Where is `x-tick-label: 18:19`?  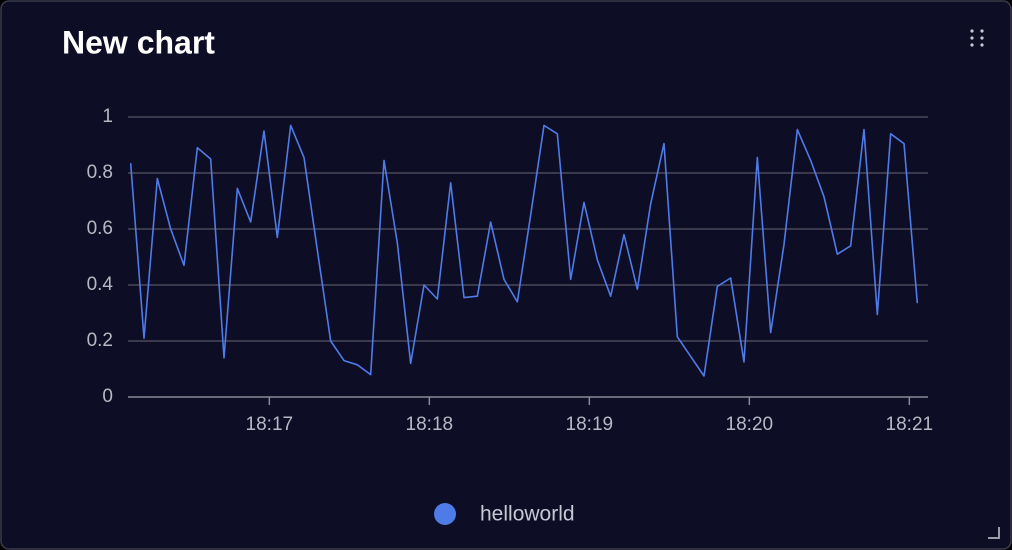 x-tick-label: 18:19 is located at coordinates (590, 424).